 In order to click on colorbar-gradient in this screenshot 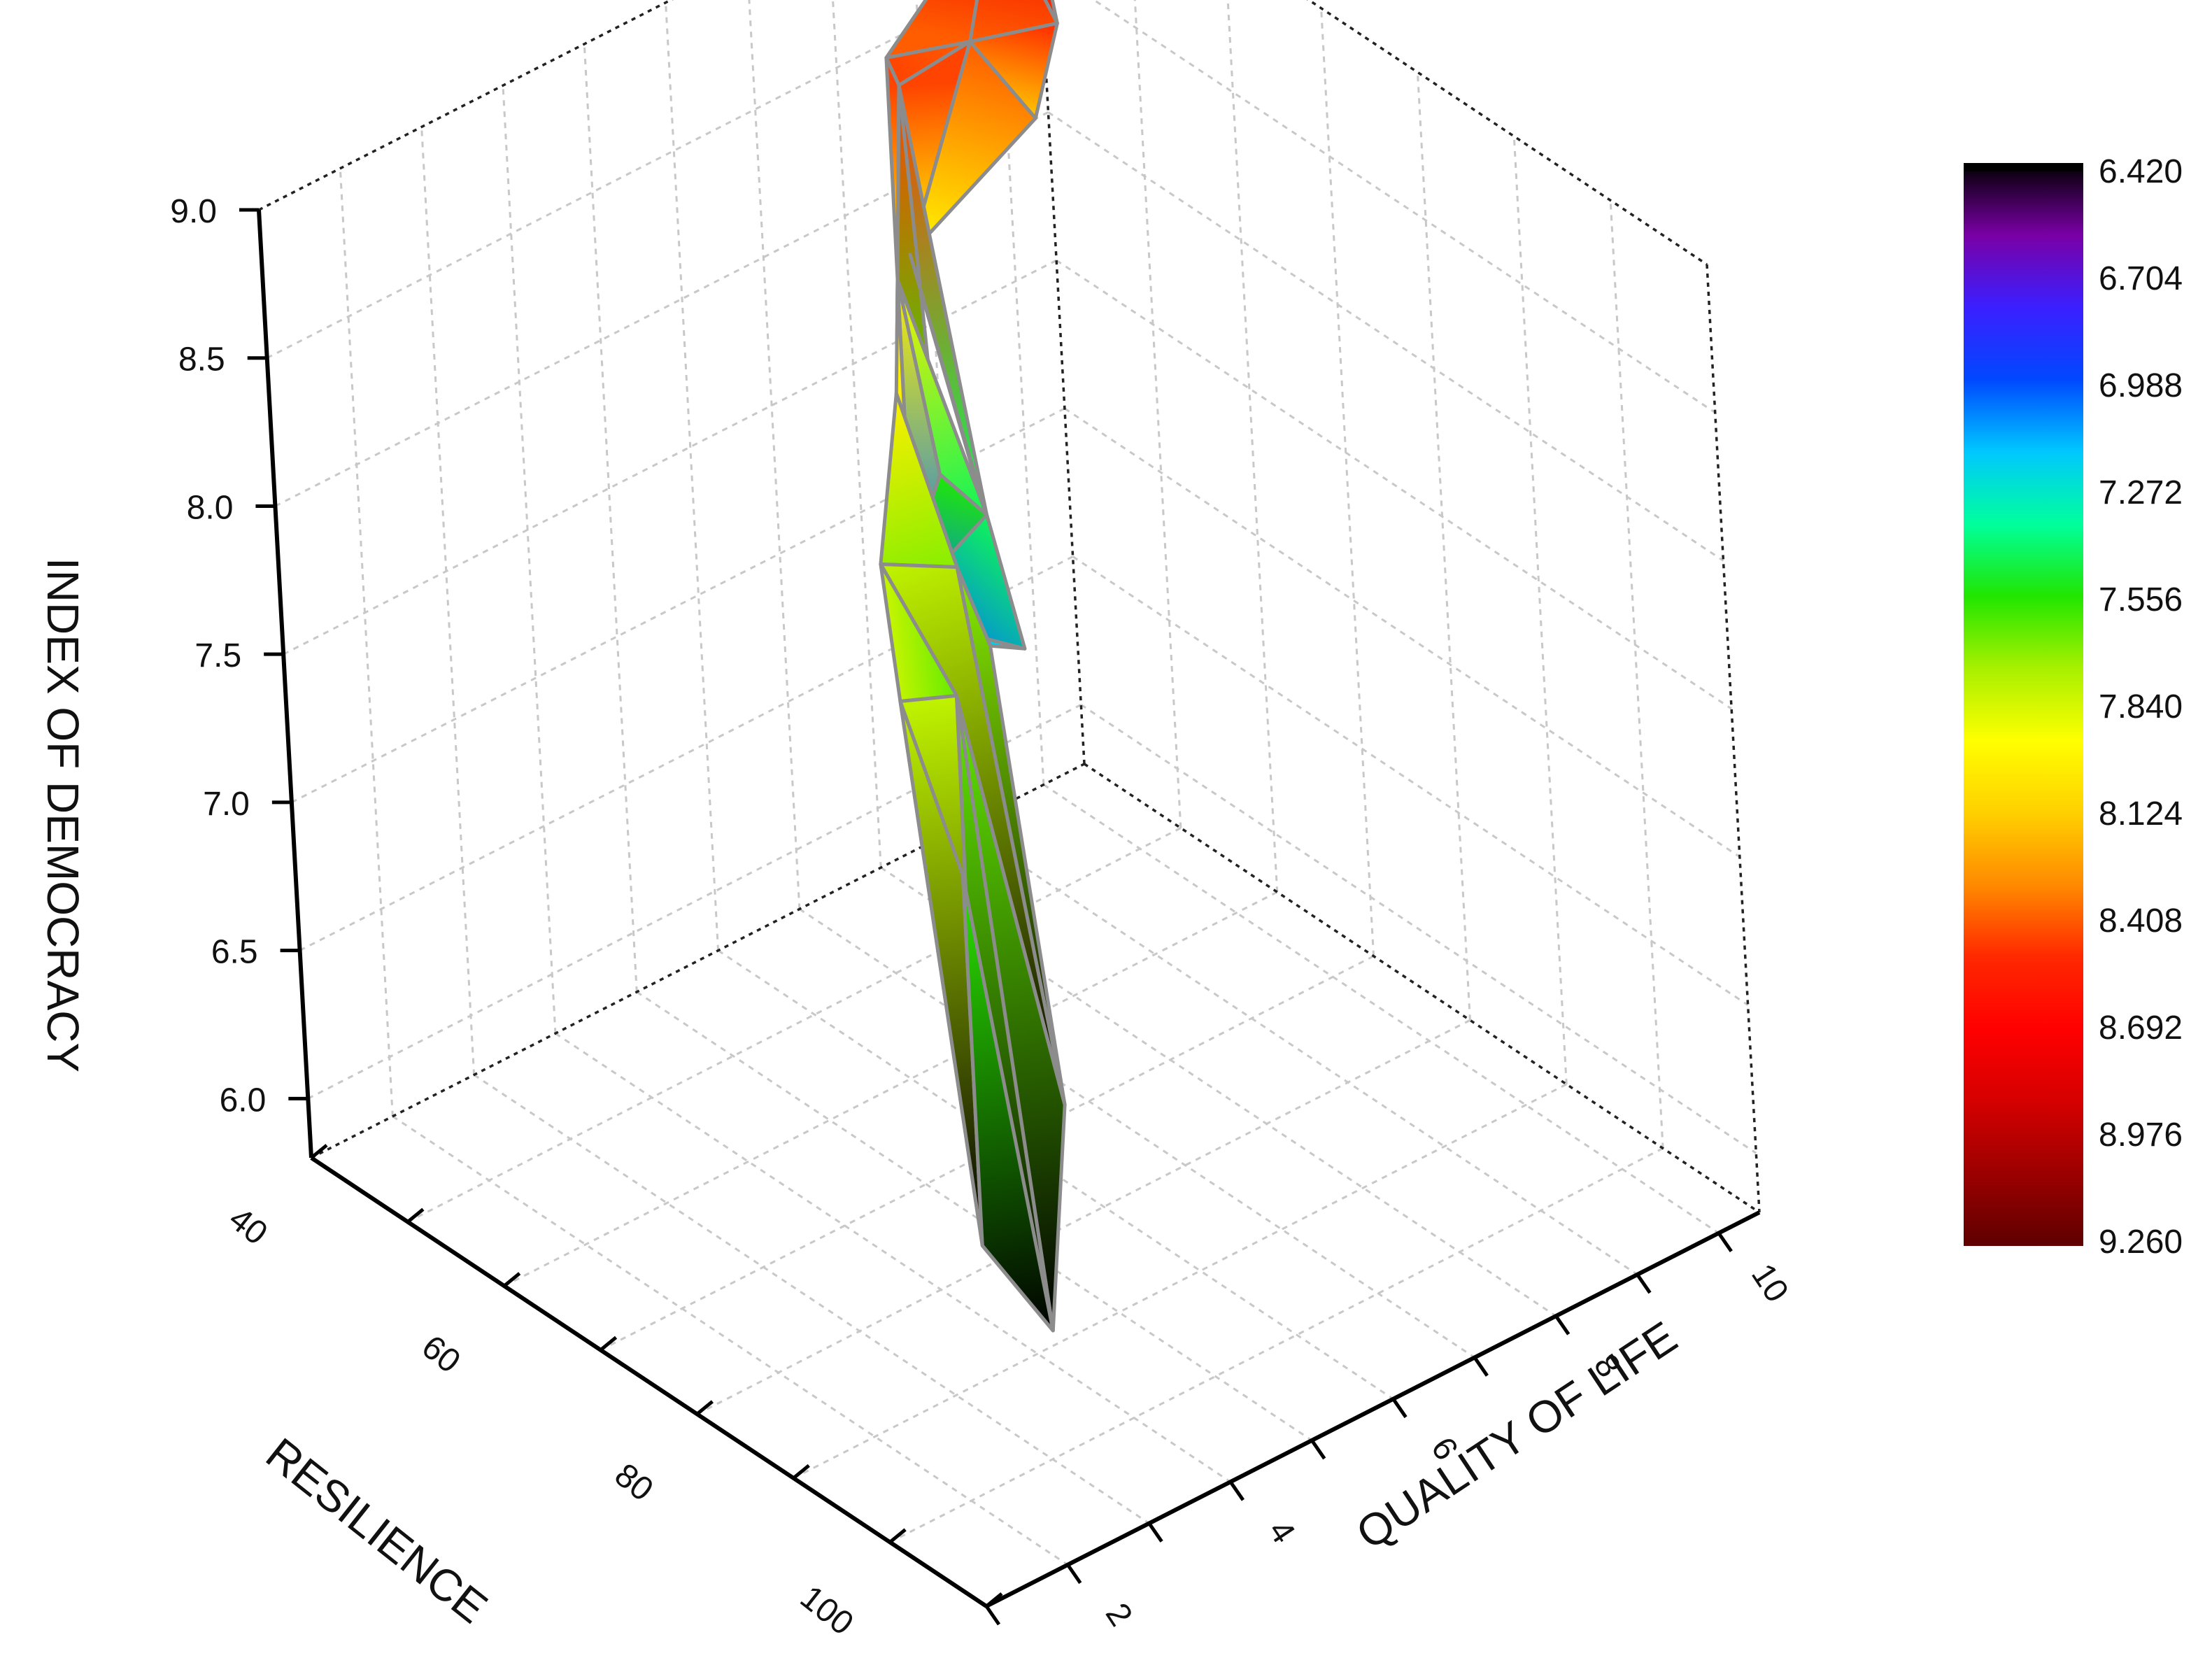, I will do `click(2023, 704)`.